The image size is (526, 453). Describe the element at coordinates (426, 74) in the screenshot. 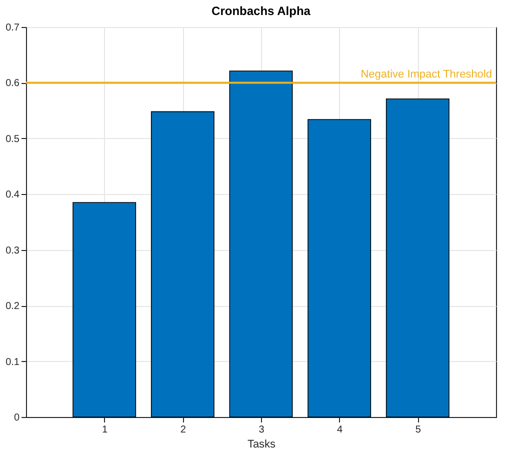

I see `ref-line-label: Negative Impact Threshold` at that location.